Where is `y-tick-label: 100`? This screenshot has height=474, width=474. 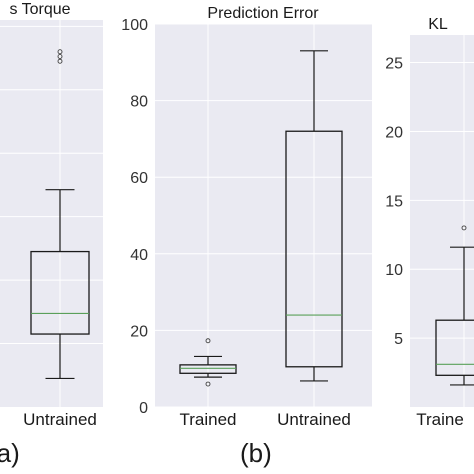 y-tick-label: 100 is located at coordinates (134, 25).